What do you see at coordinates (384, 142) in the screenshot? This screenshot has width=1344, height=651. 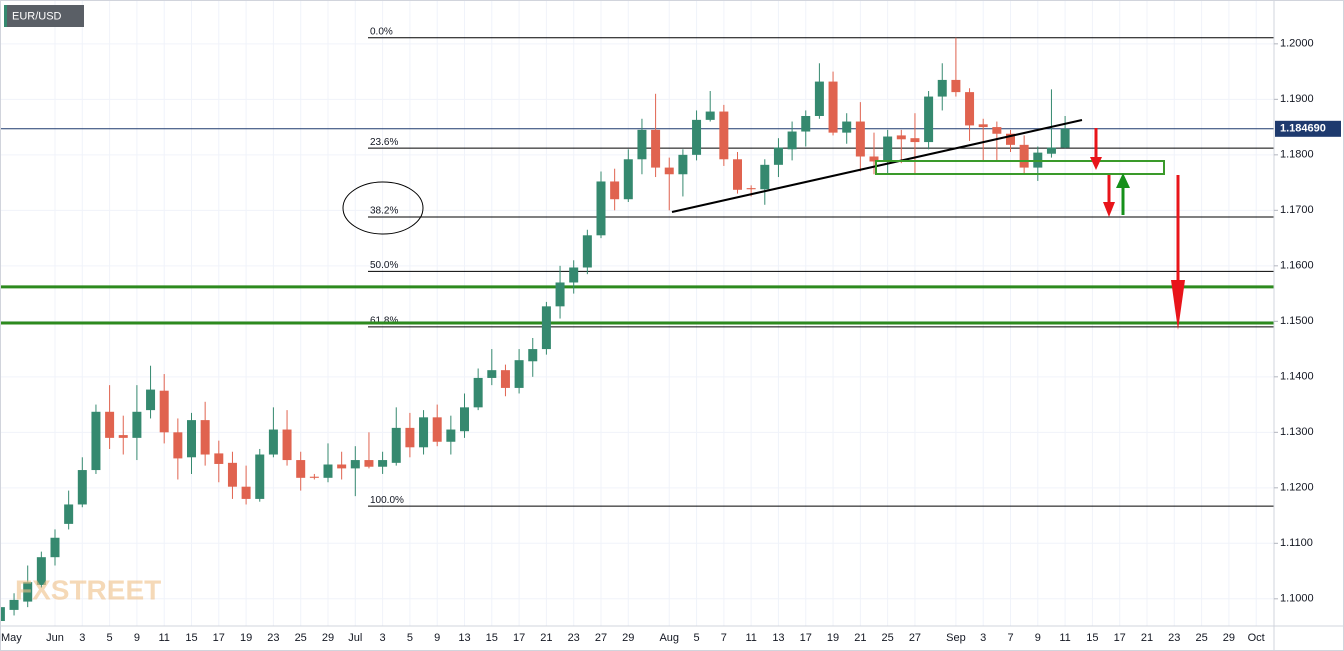 I see `fib-label: 23.6%` at bounding box center [384, 142].